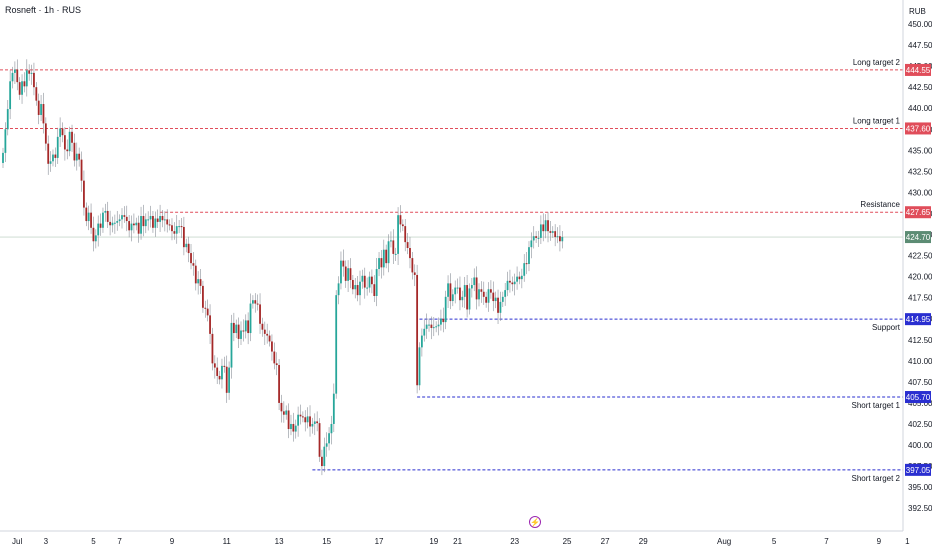 This screenshot has width=932, height=550. I want to click on level-price-label: 397.05, so click(918, 470).